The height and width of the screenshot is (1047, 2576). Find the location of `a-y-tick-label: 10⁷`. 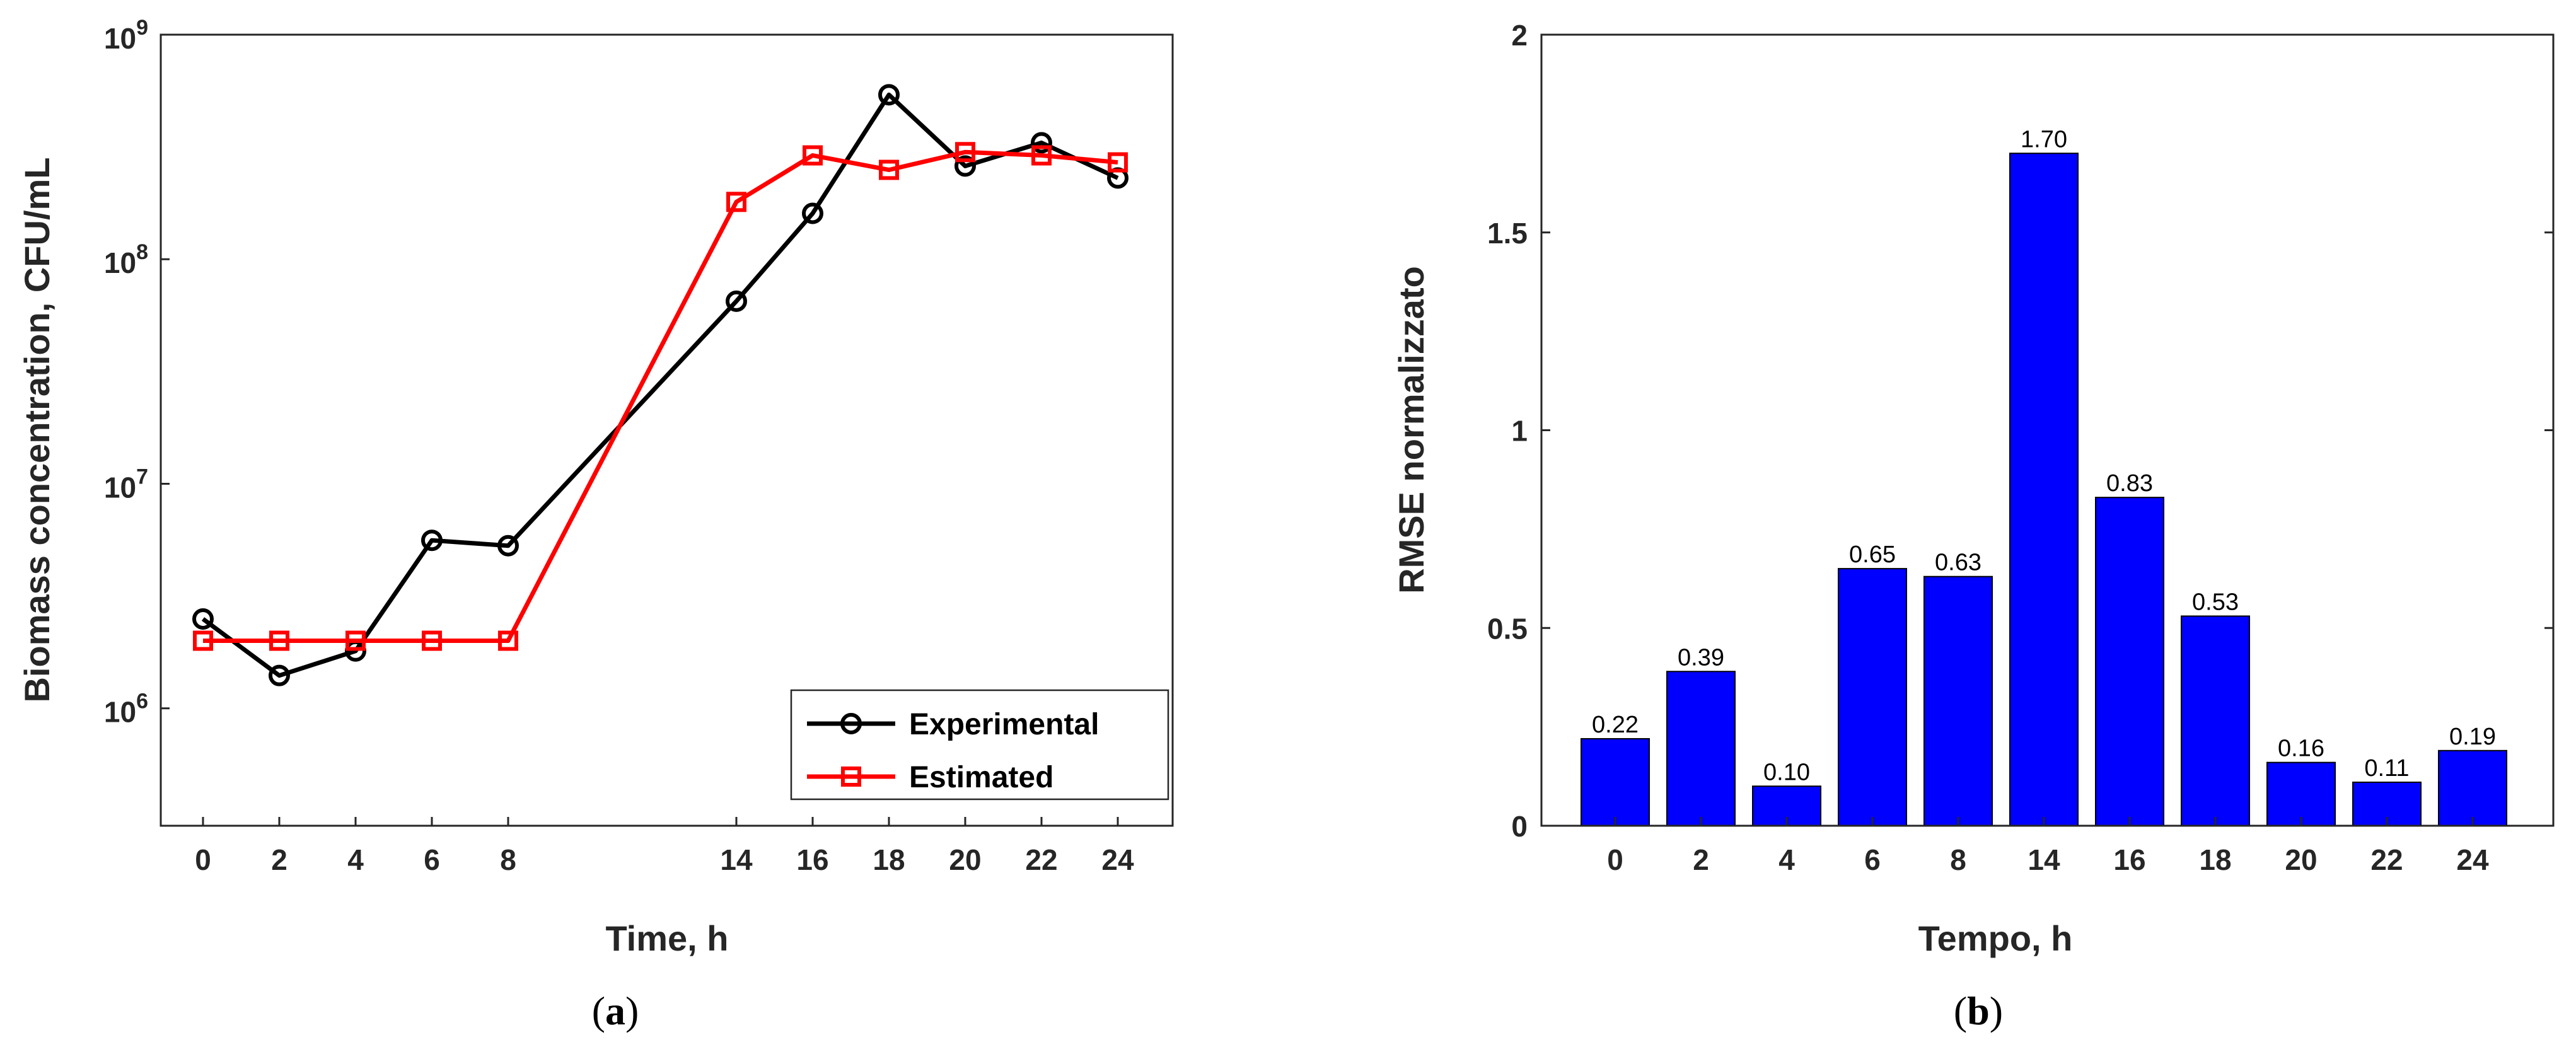

a-y-tick-label: 10⁷ is located at coordinates (126, 484).